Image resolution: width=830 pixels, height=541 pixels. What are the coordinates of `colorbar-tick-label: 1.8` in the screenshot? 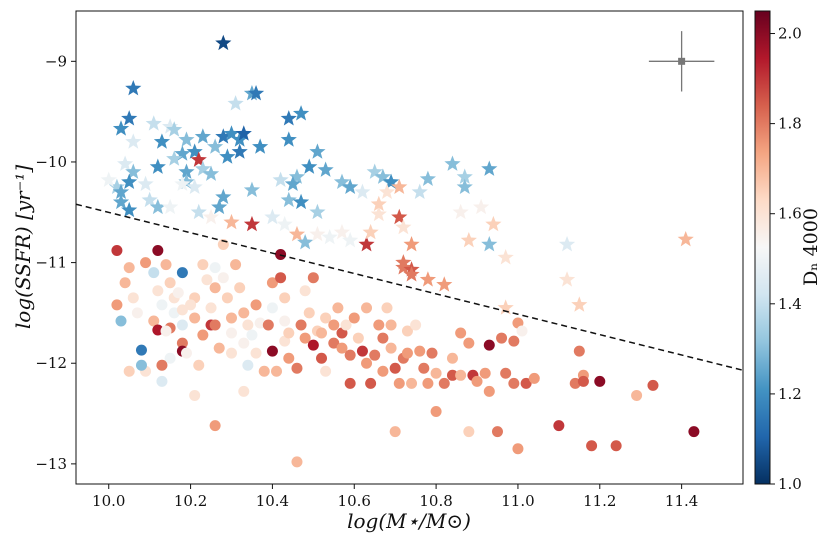 It's located at (790, 124).